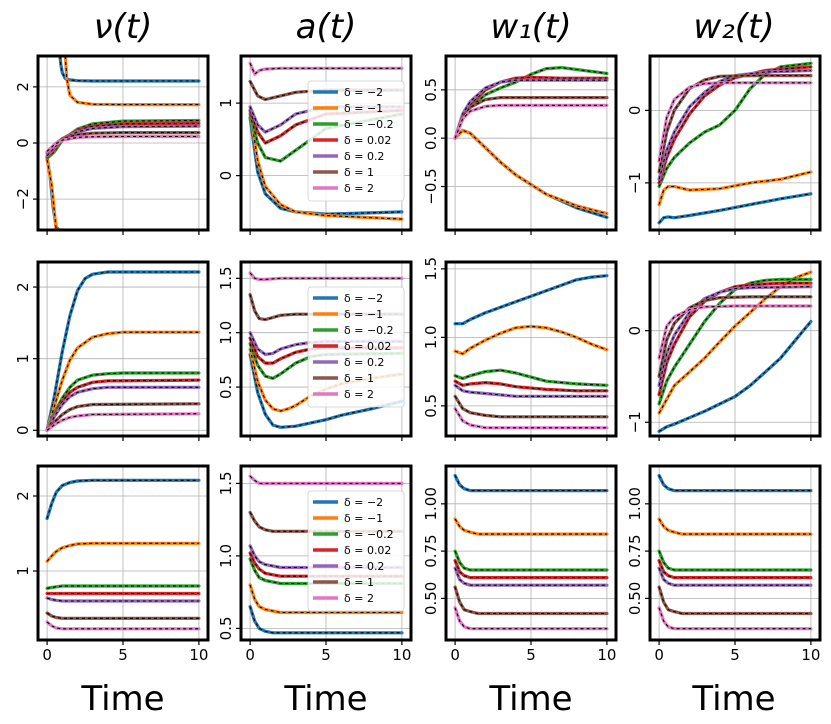  I want to click on legend-entry: δ = −1, so click(363, 108).